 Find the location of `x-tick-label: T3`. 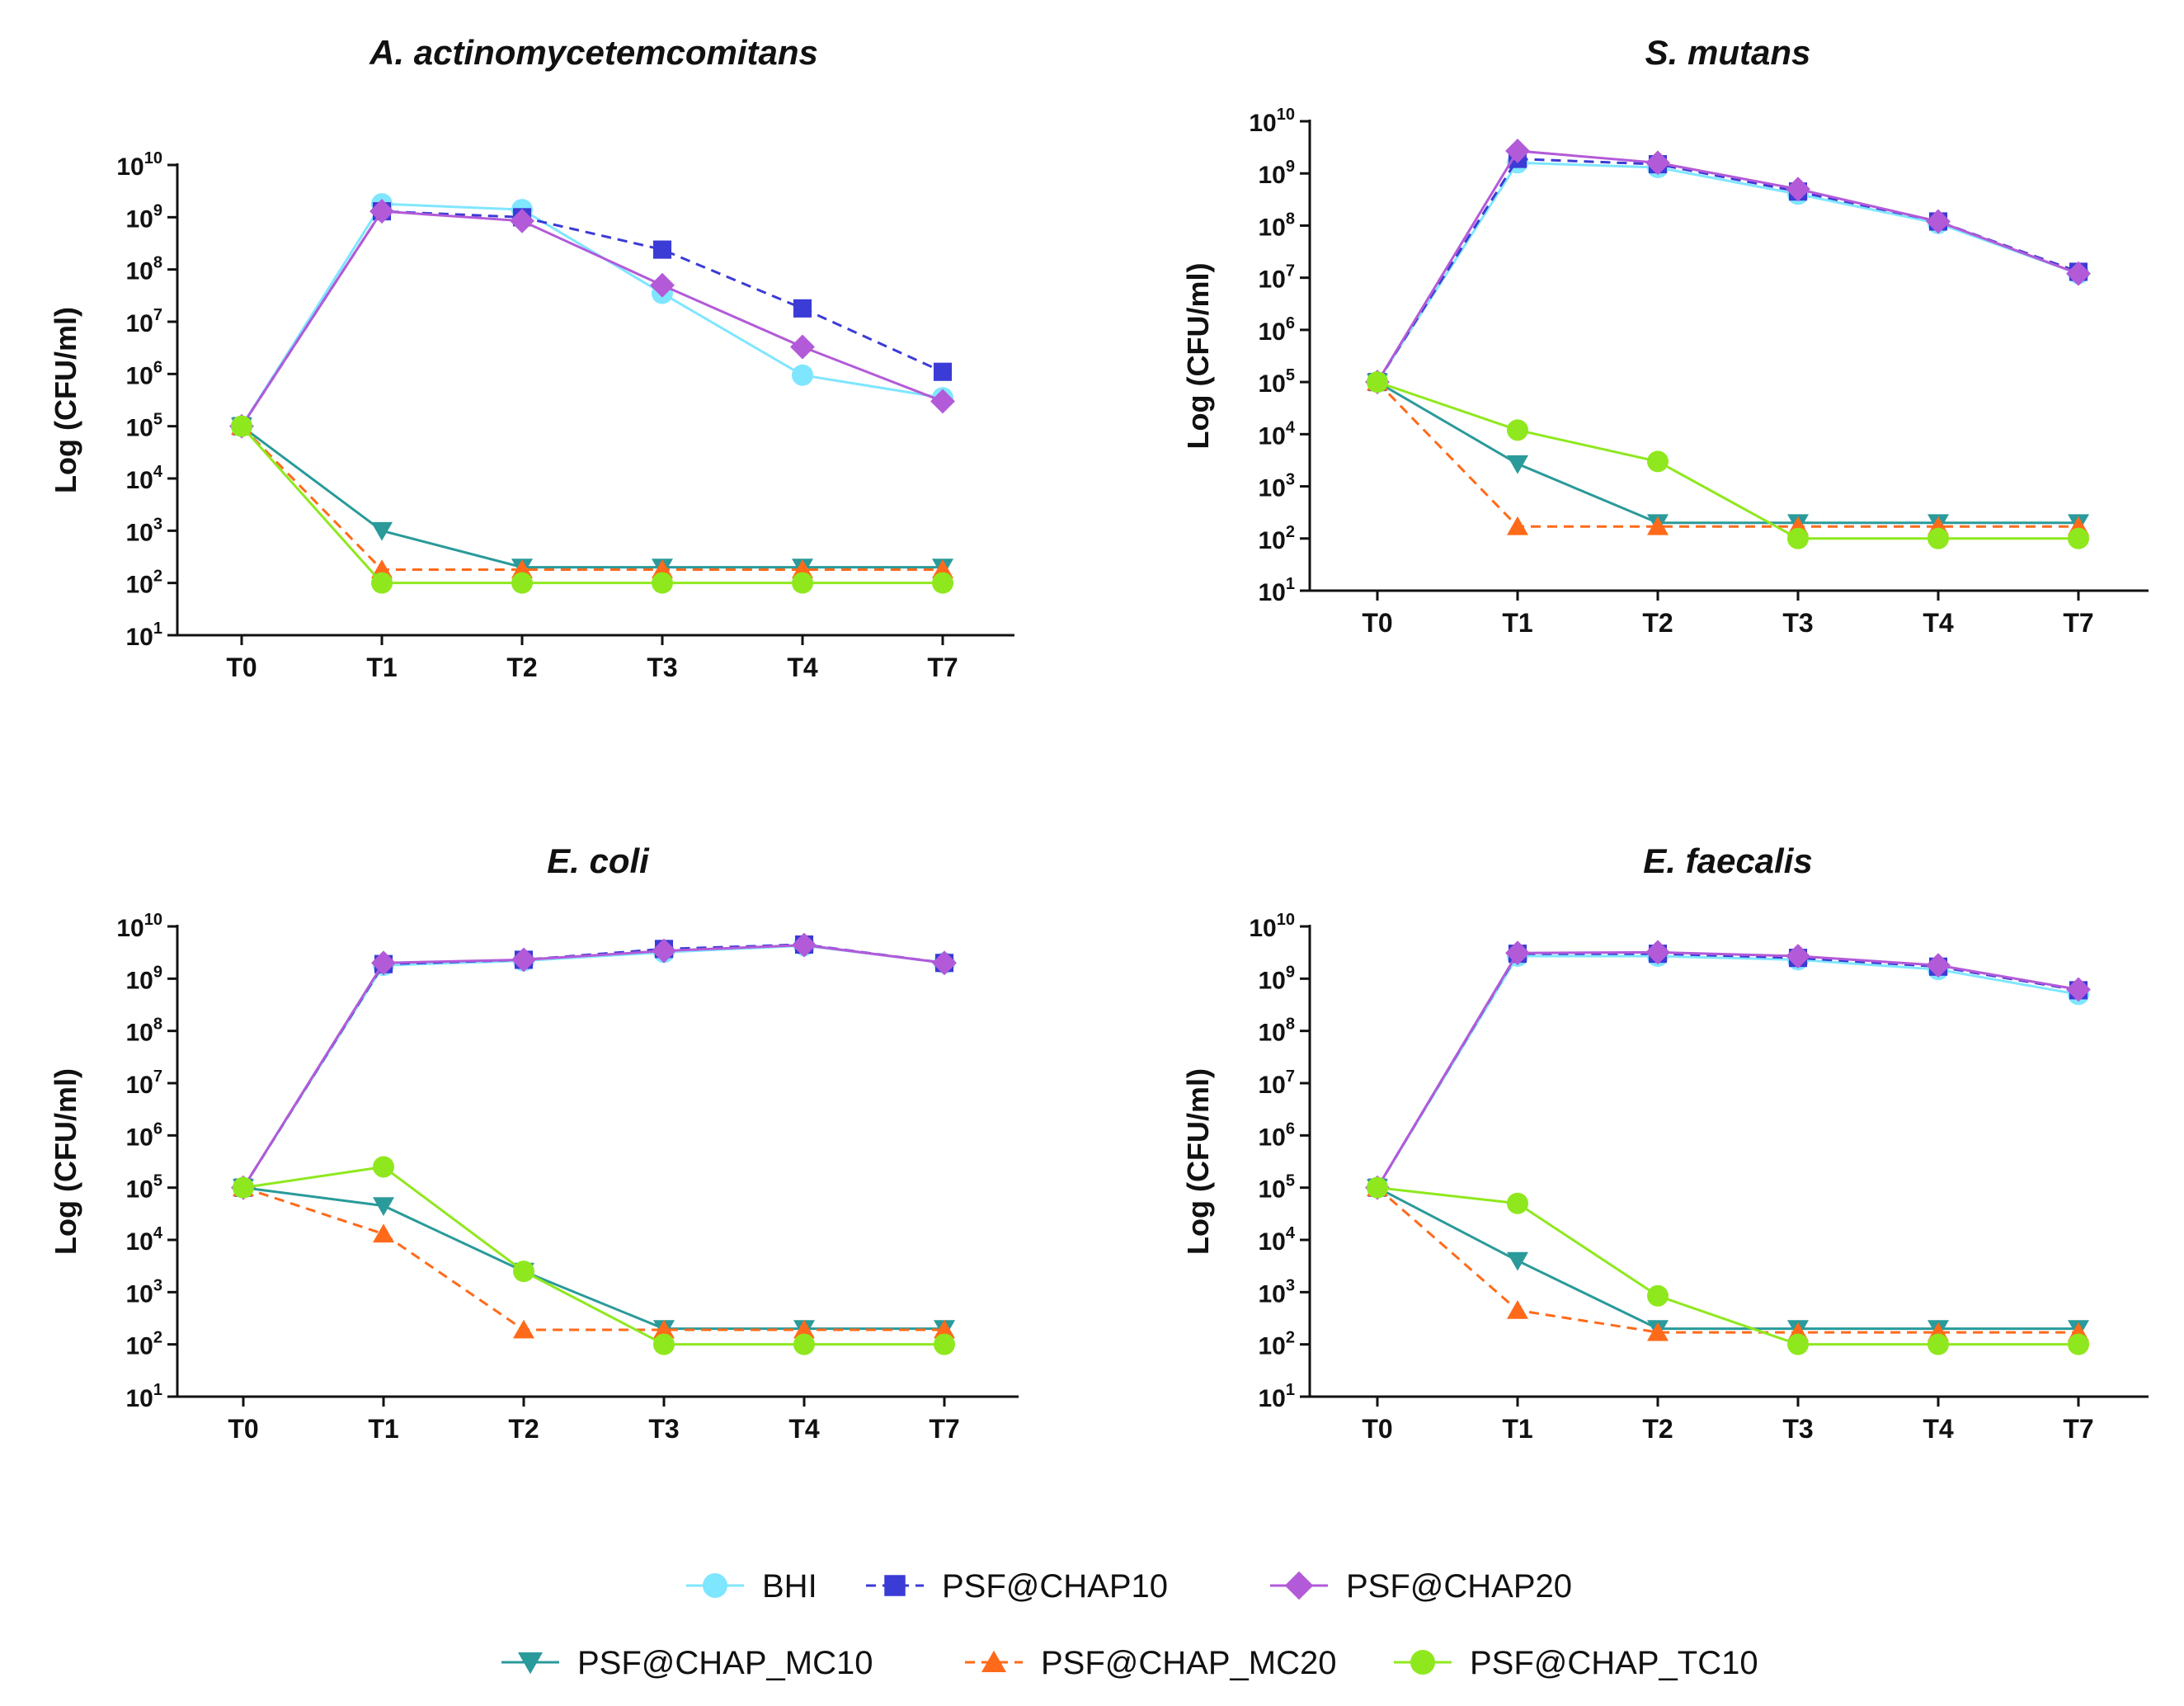

x-tick-label: T3 is located at coordinates (663, 1429).